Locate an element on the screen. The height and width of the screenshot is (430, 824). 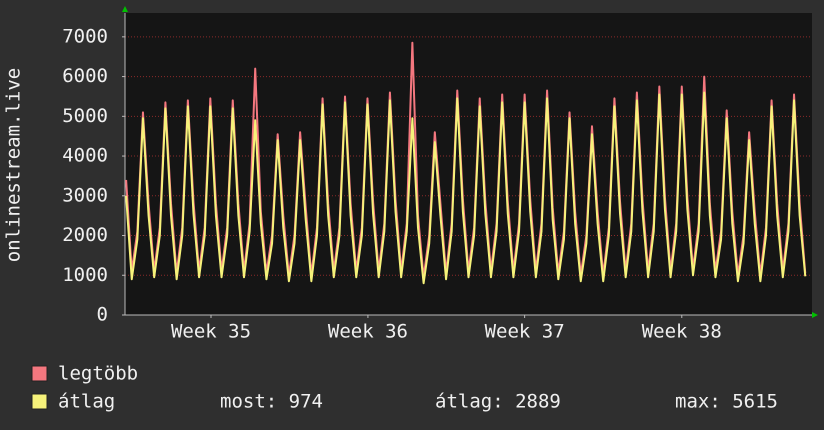
x-tick-label: Week 36 is located at coordinates (368, 332).